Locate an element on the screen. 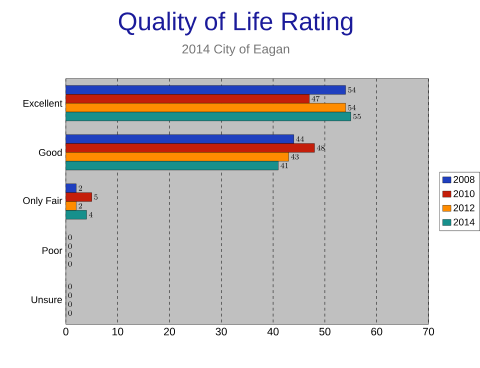 The image size is (480, 368). x-tick-label: 70 is located at coordinates (428, 332).